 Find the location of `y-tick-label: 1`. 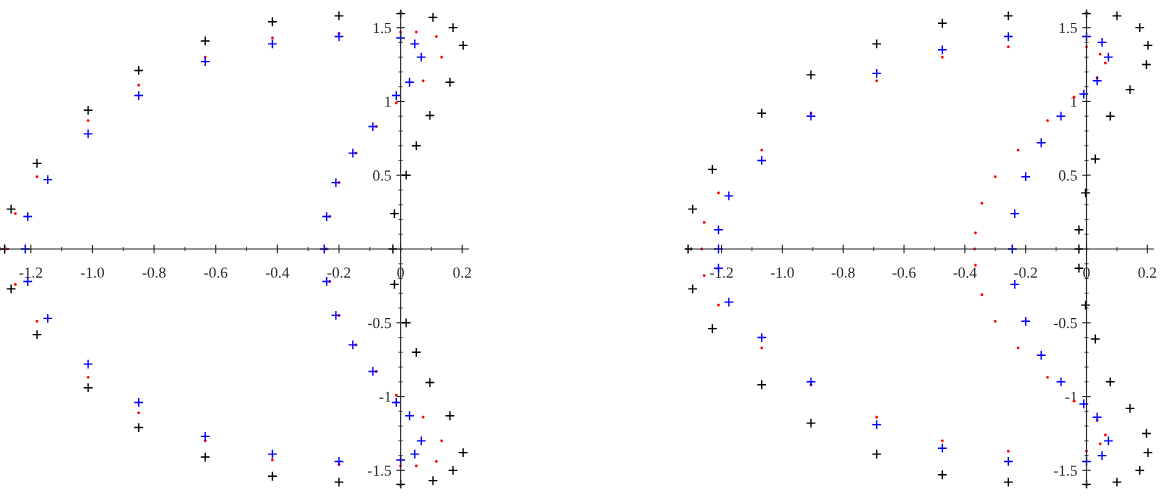

y-tick-label: 1 is located at coordinates (388, 101).